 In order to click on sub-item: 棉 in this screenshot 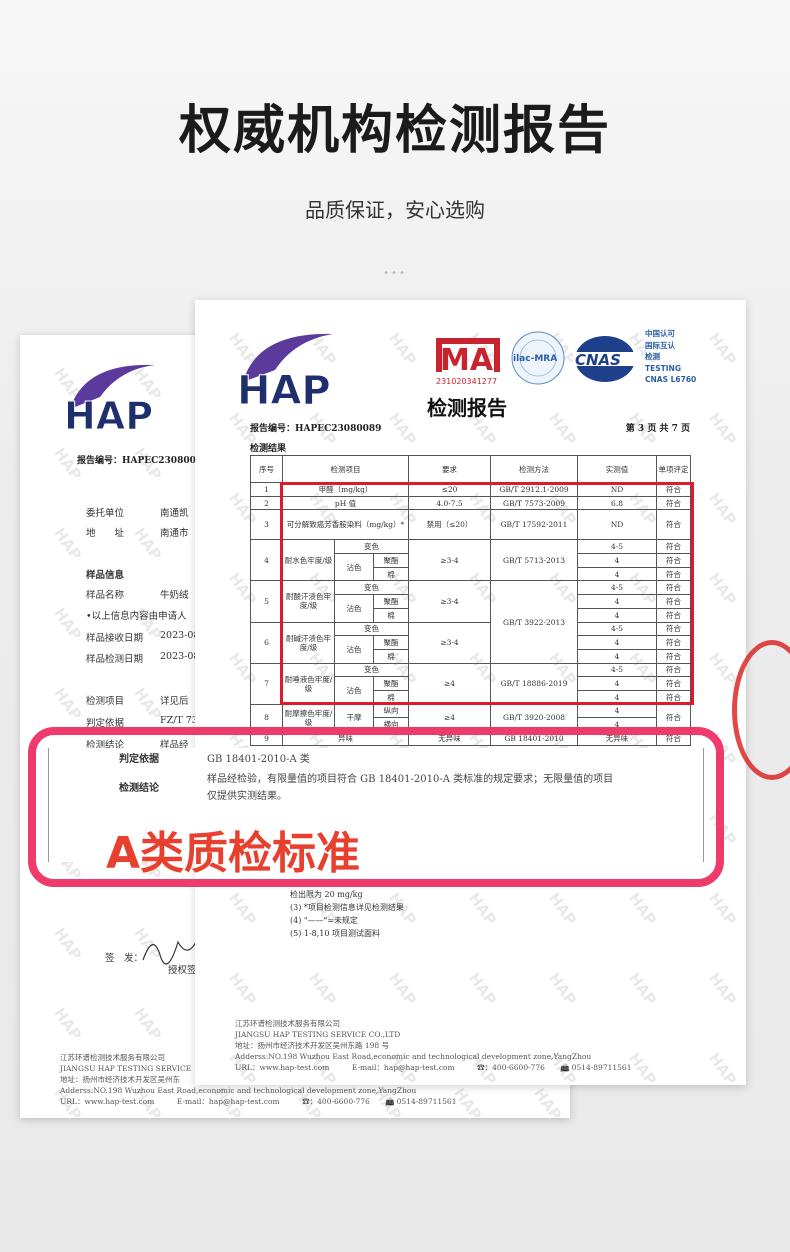, I will do `click(391, 697)`.